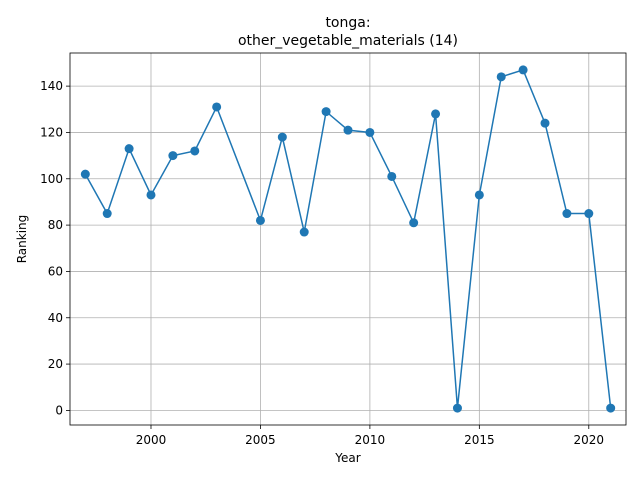  Describe the element at coordinates (260, 440) in the screenshot. I see `x-tick-label: 2005` at that location.